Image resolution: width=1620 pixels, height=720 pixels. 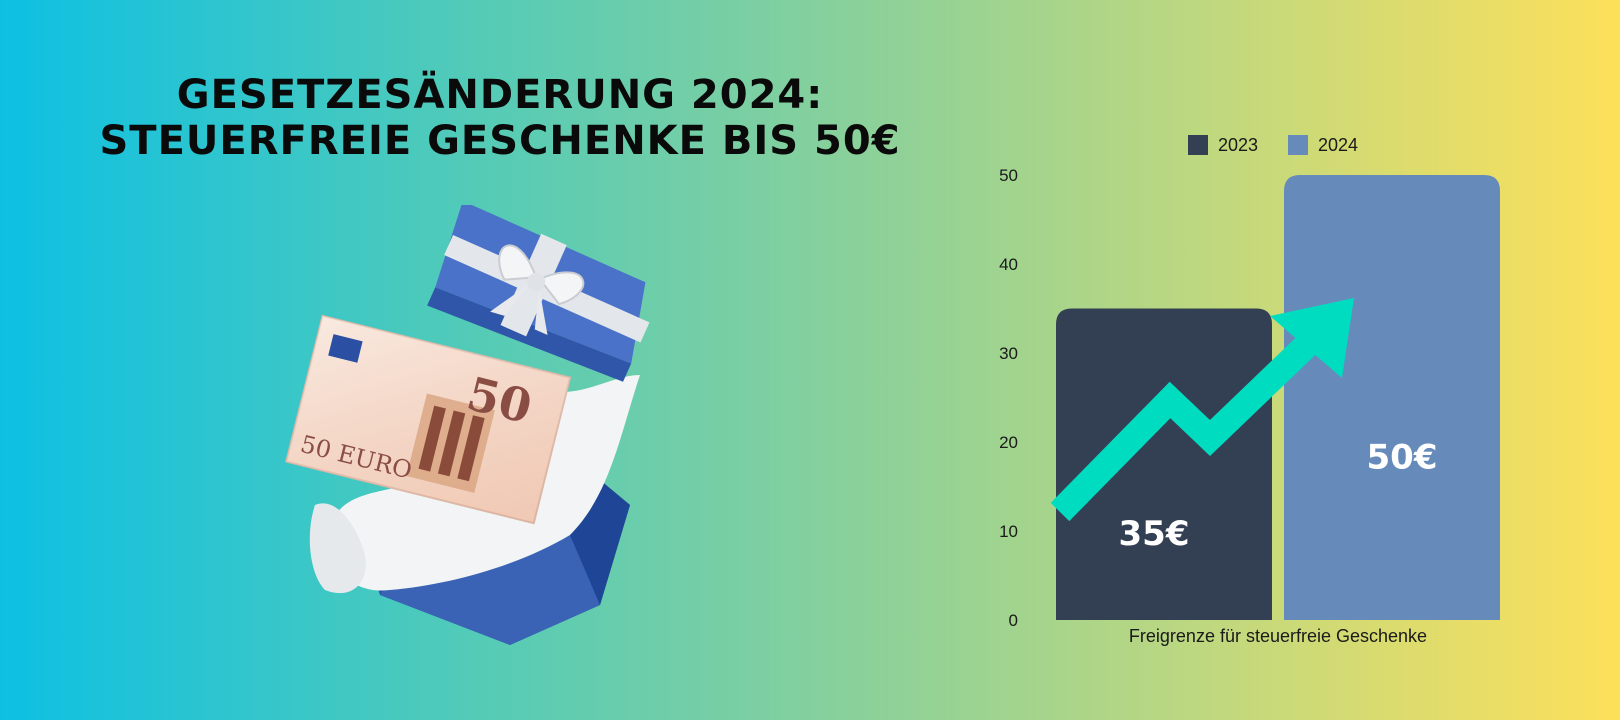 I want to click on y-tick-label: 10, so click(x=1008, y=531).